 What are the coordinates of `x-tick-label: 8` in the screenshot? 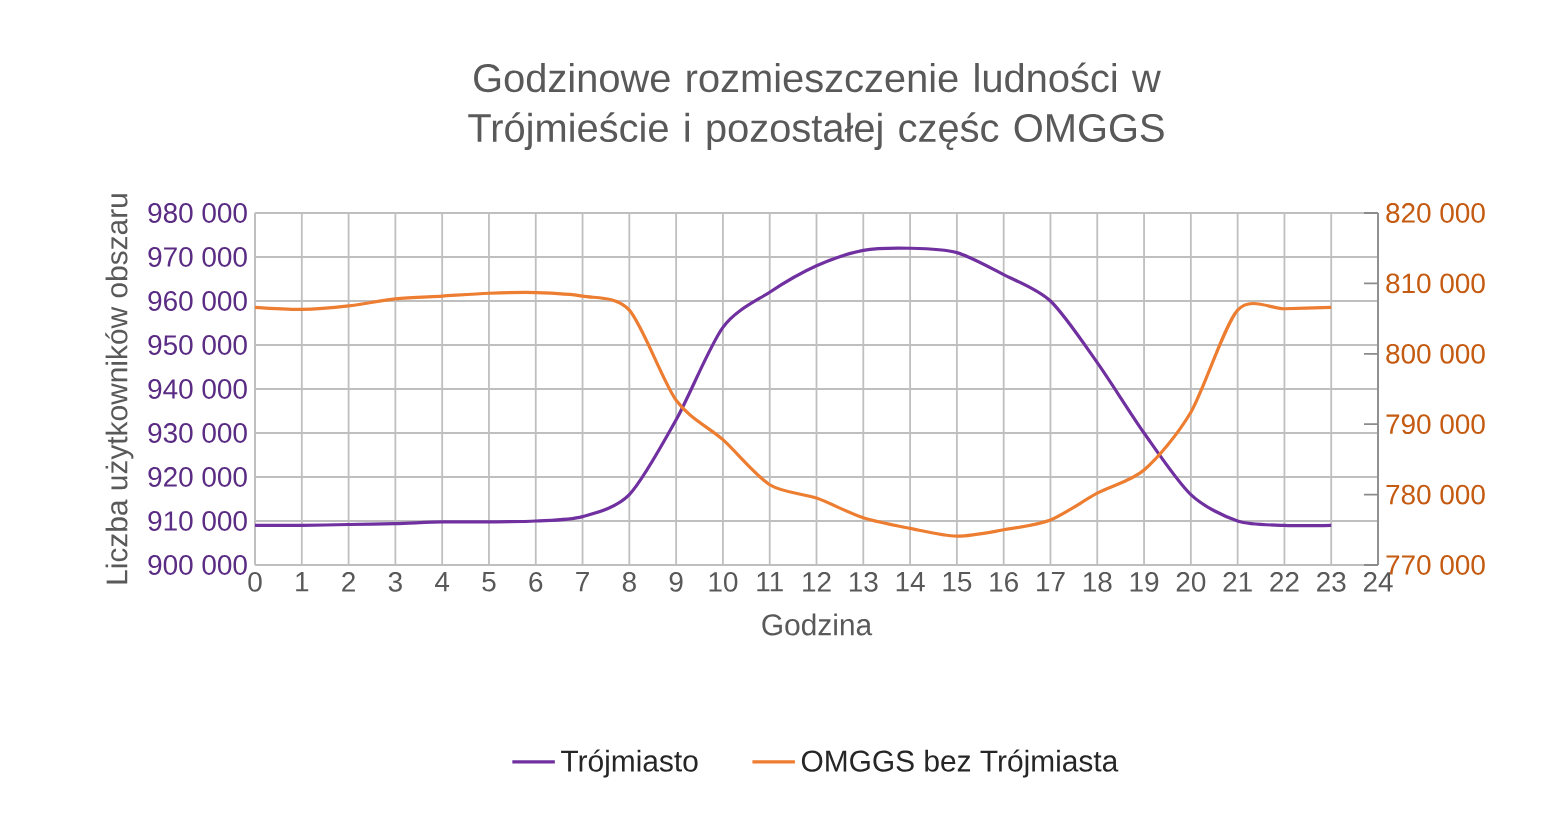 It's located at (629, 582).